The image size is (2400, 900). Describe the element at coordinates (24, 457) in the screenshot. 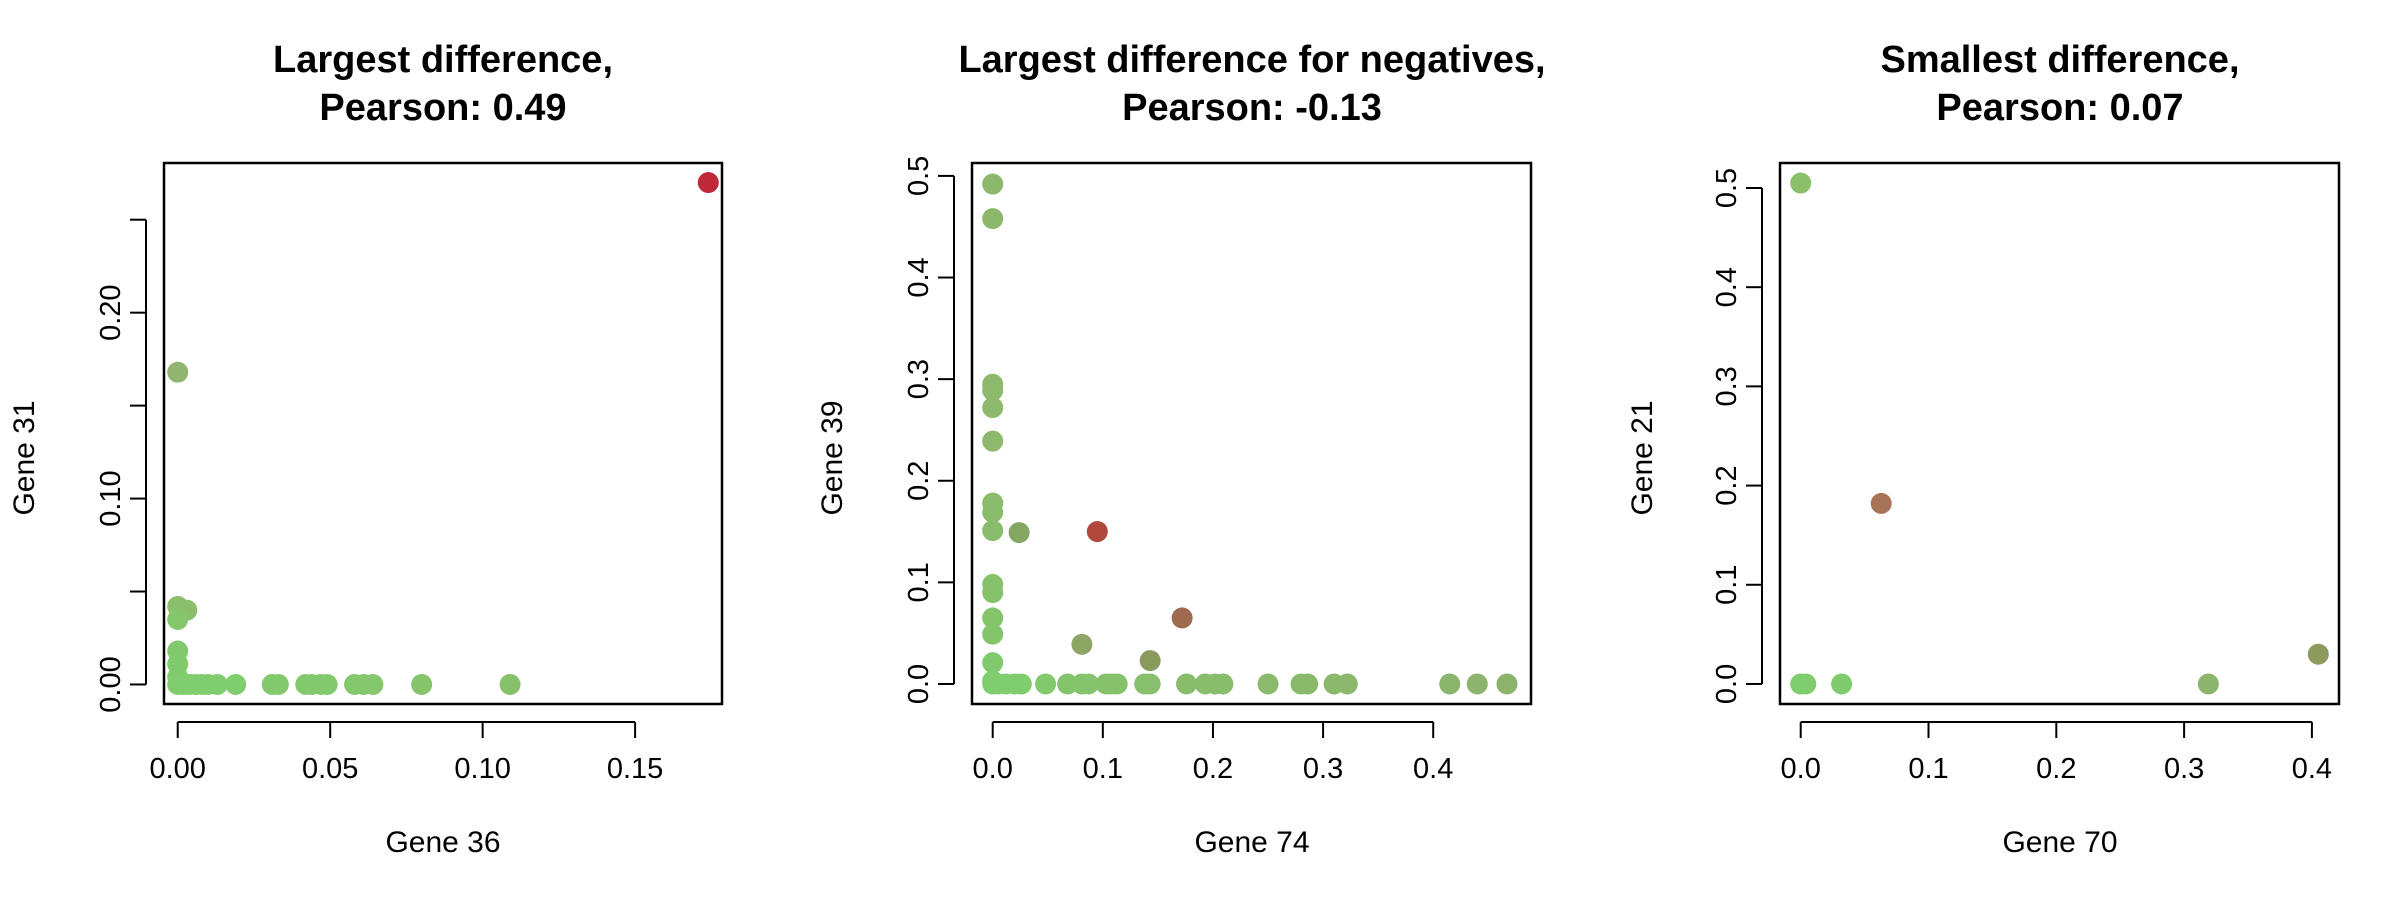

I see `y-axis-label: Gene 31` at that location.